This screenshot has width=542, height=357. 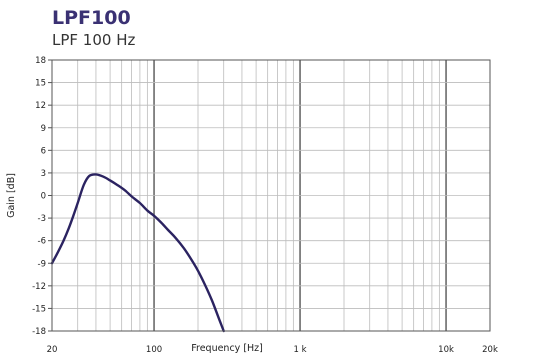 I want to click on y-tick-label: -15, so click(x=39, y=309).